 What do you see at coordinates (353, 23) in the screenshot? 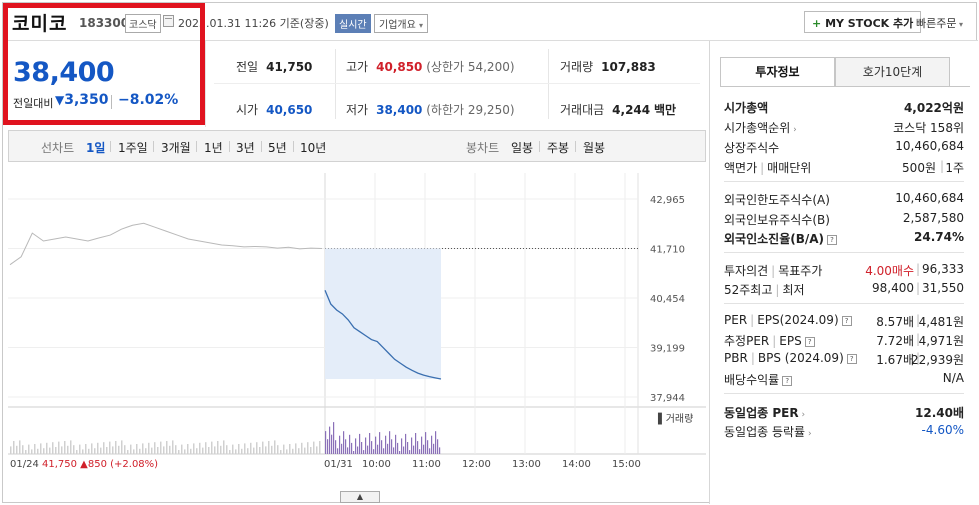
I see `realtime-badge: 실시간` at bounding box center [353, 23].